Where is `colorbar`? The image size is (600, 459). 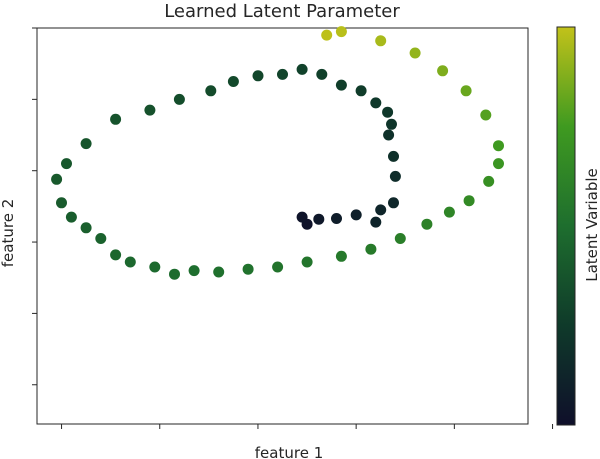 colorbar is located at coordinates (566, 226).